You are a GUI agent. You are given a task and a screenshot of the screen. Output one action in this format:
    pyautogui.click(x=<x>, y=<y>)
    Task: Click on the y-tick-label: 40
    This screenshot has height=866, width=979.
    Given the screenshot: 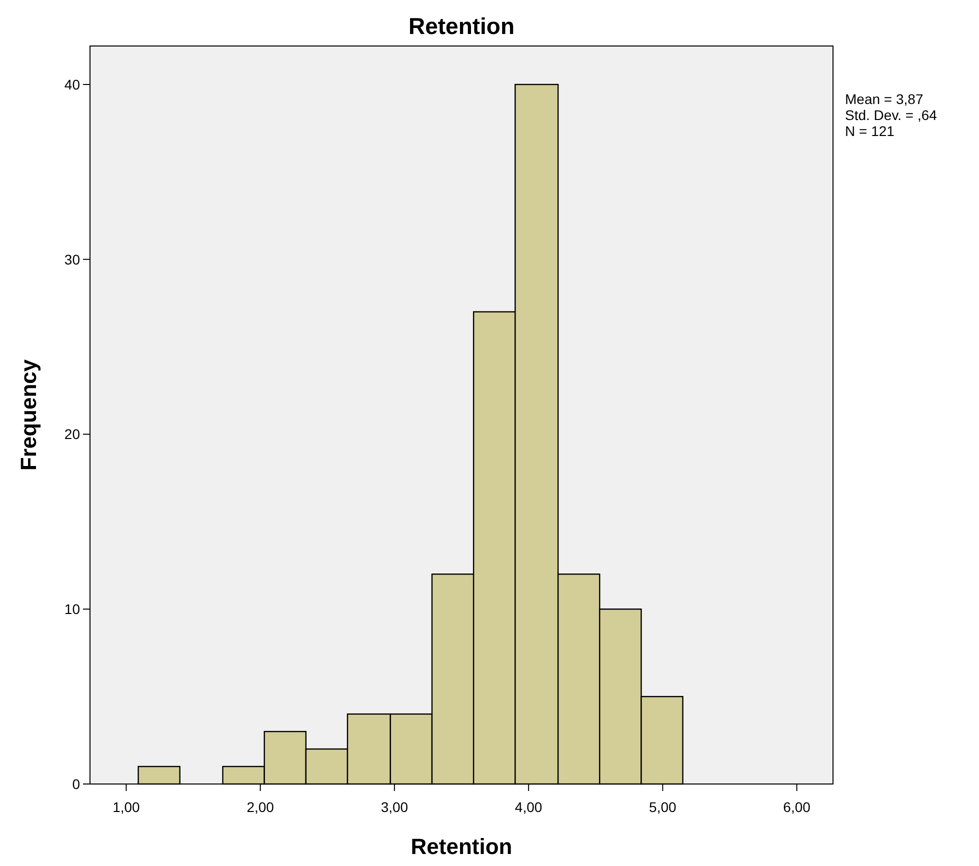 What is the action you would take?
    pyautogui.click(x=72, y=84)
    